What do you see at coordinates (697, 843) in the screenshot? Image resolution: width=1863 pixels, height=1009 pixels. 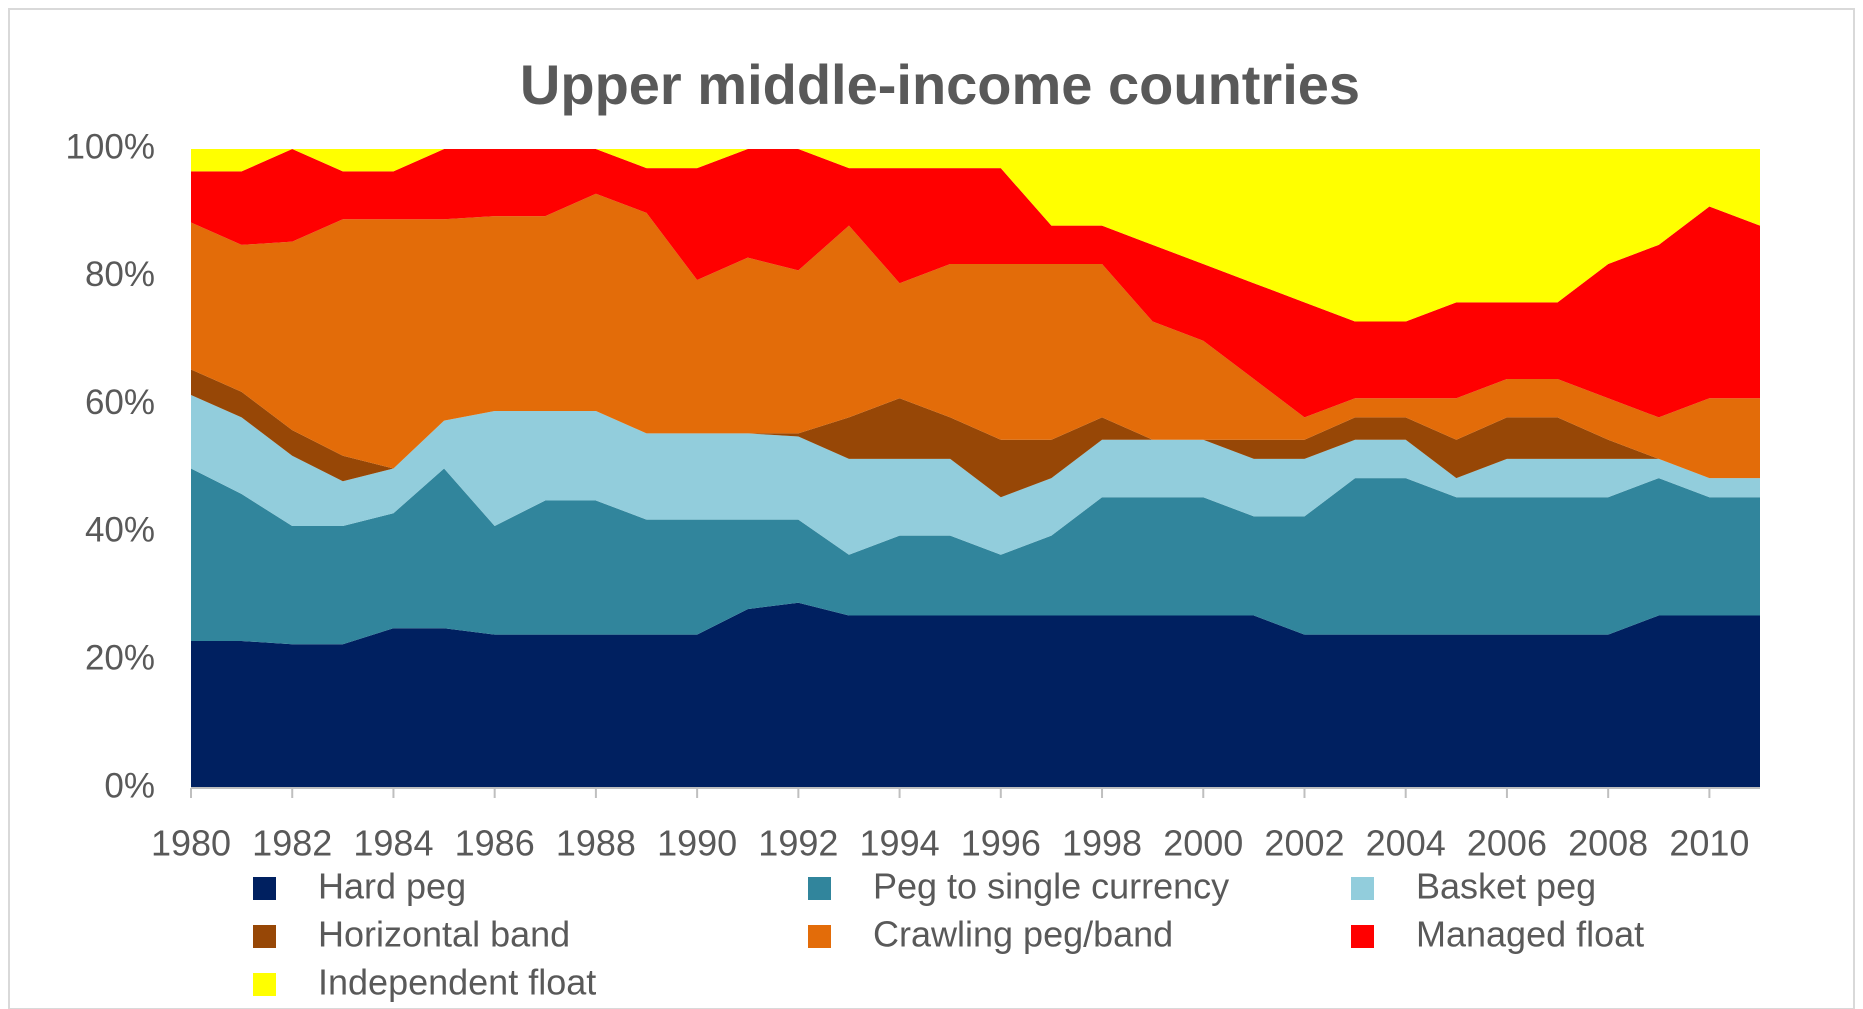 I see `x-tick-label: 1990` at bounding box center [697, 843].